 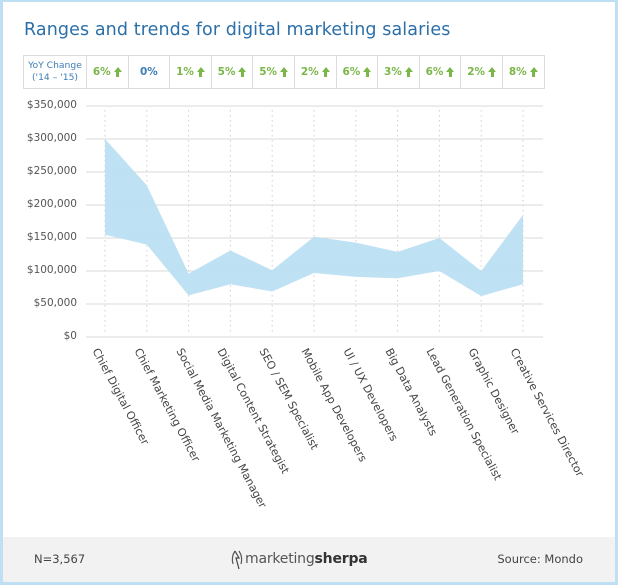 I want to click on yoy-header: YoY Change ('14 – '15), so click(x=55, y=72).